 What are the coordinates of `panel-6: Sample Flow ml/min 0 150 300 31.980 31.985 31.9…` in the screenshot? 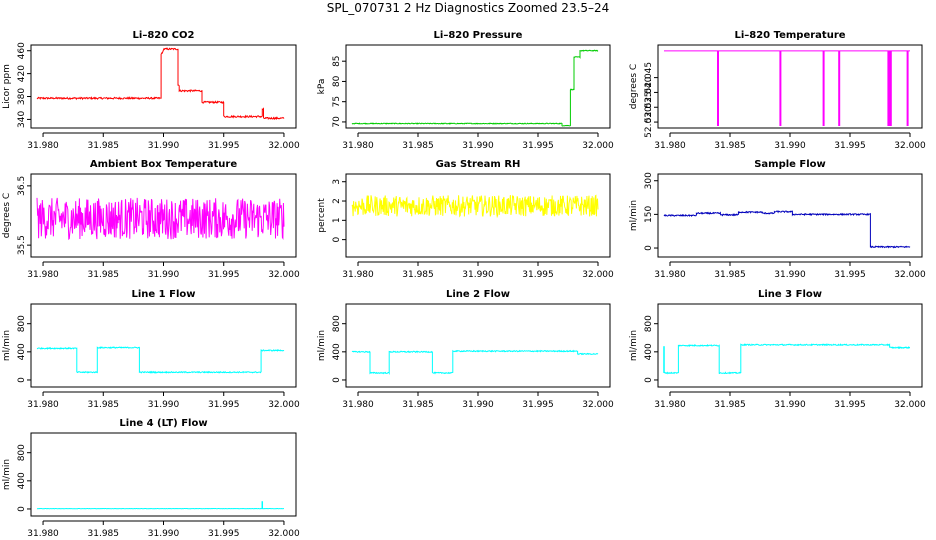 It's located at (777, 219).